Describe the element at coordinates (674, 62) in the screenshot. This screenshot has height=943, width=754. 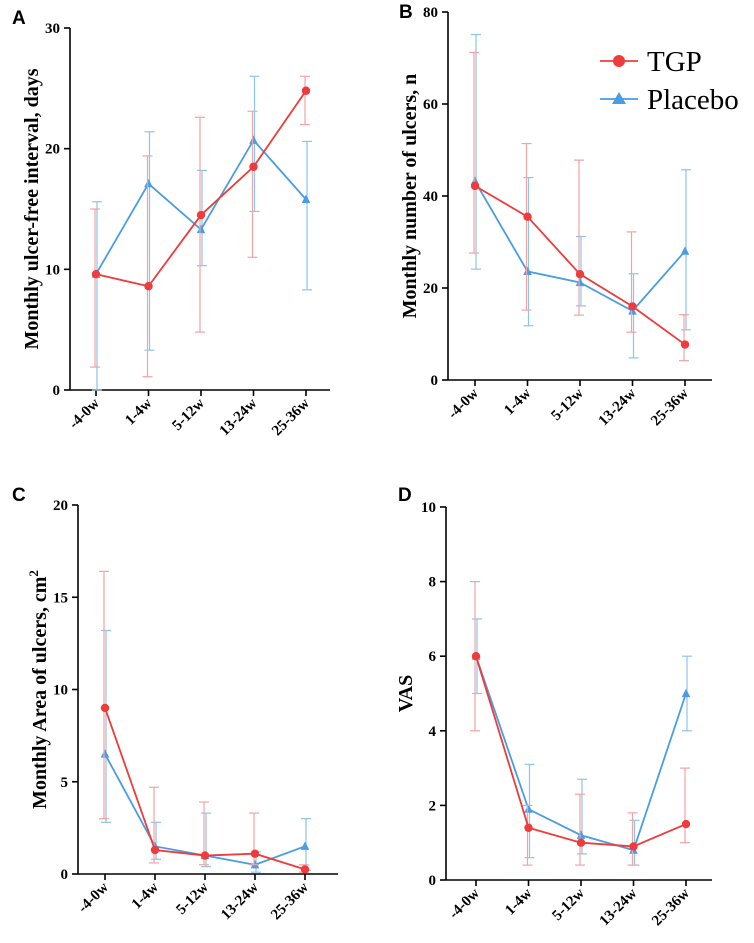
I see `legend-tgp-label: TGP` at that location.